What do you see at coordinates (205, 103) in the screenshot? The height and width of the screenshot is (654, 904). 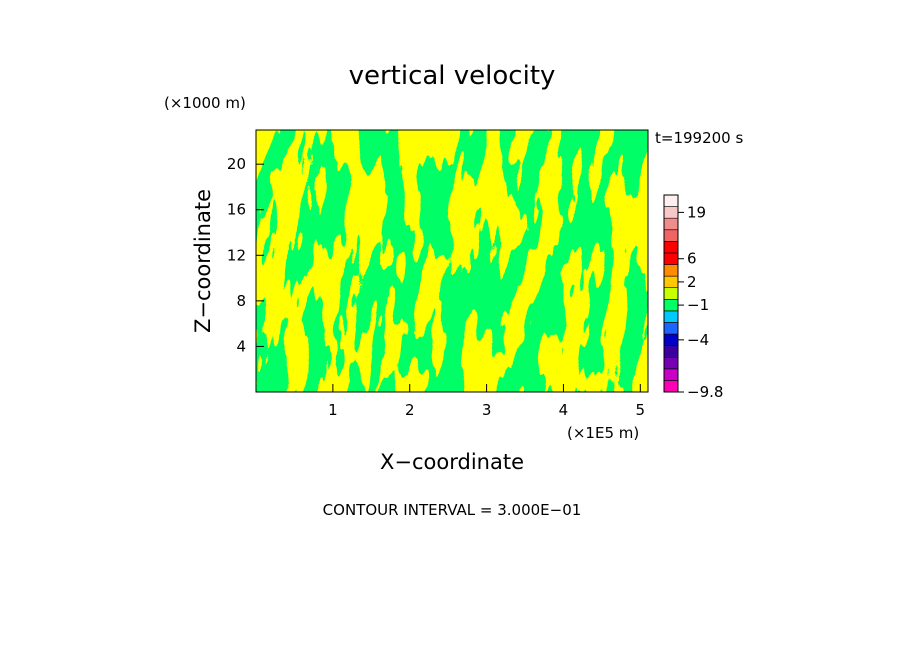 I see `y-unit-label: (×1000 m)` at bounding box center [205, 103].